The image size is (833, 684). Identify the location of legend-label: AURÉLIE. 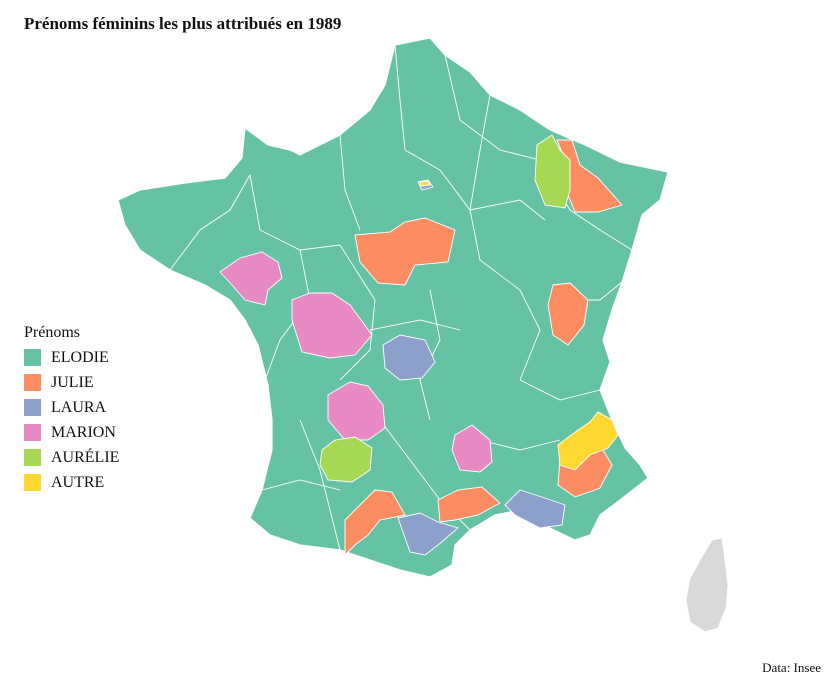
(85, 457).